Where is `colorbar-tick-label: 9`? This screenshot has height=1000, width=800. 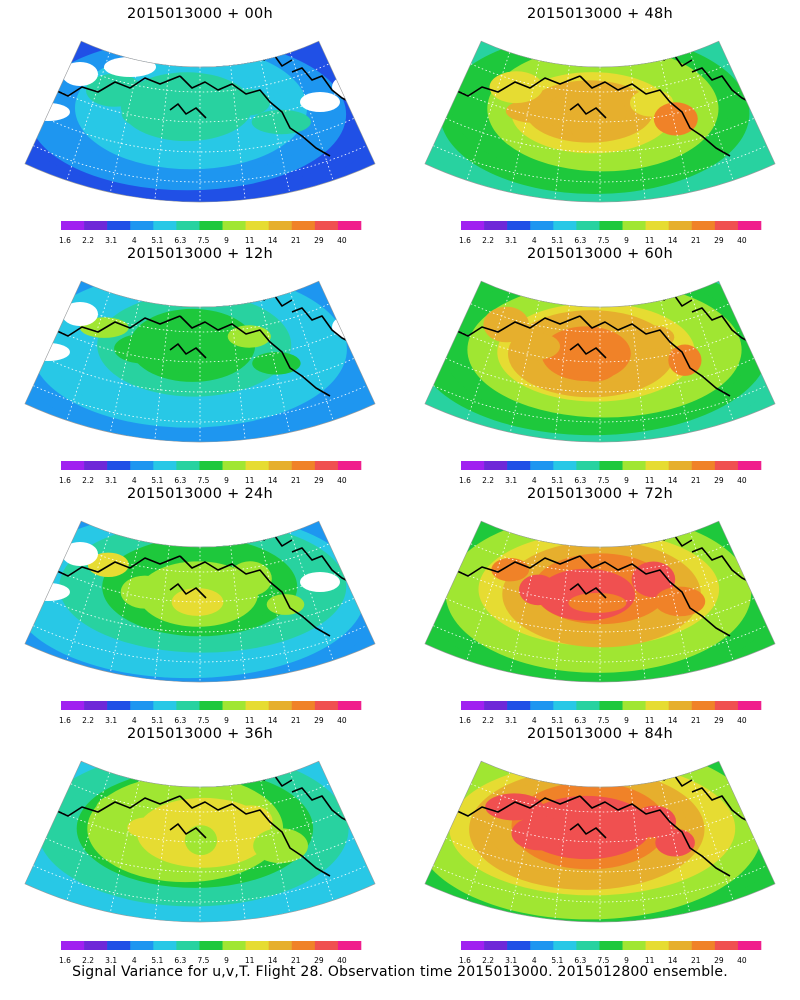 colorbar-tick-label: 9 is located at coordinates (226, 480).